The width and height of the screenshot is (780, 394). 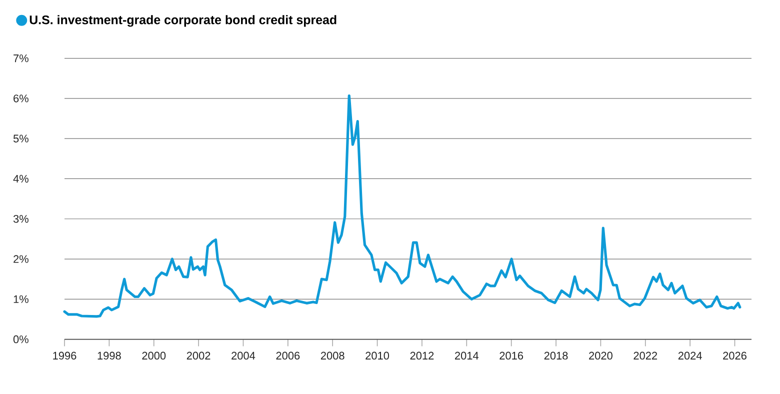 What do you see at coordinates (183, 21) in the screenshot?
I see `legend-label: U.S. investment-grade corporate bond credit spread` at bounding box center [183, 21].